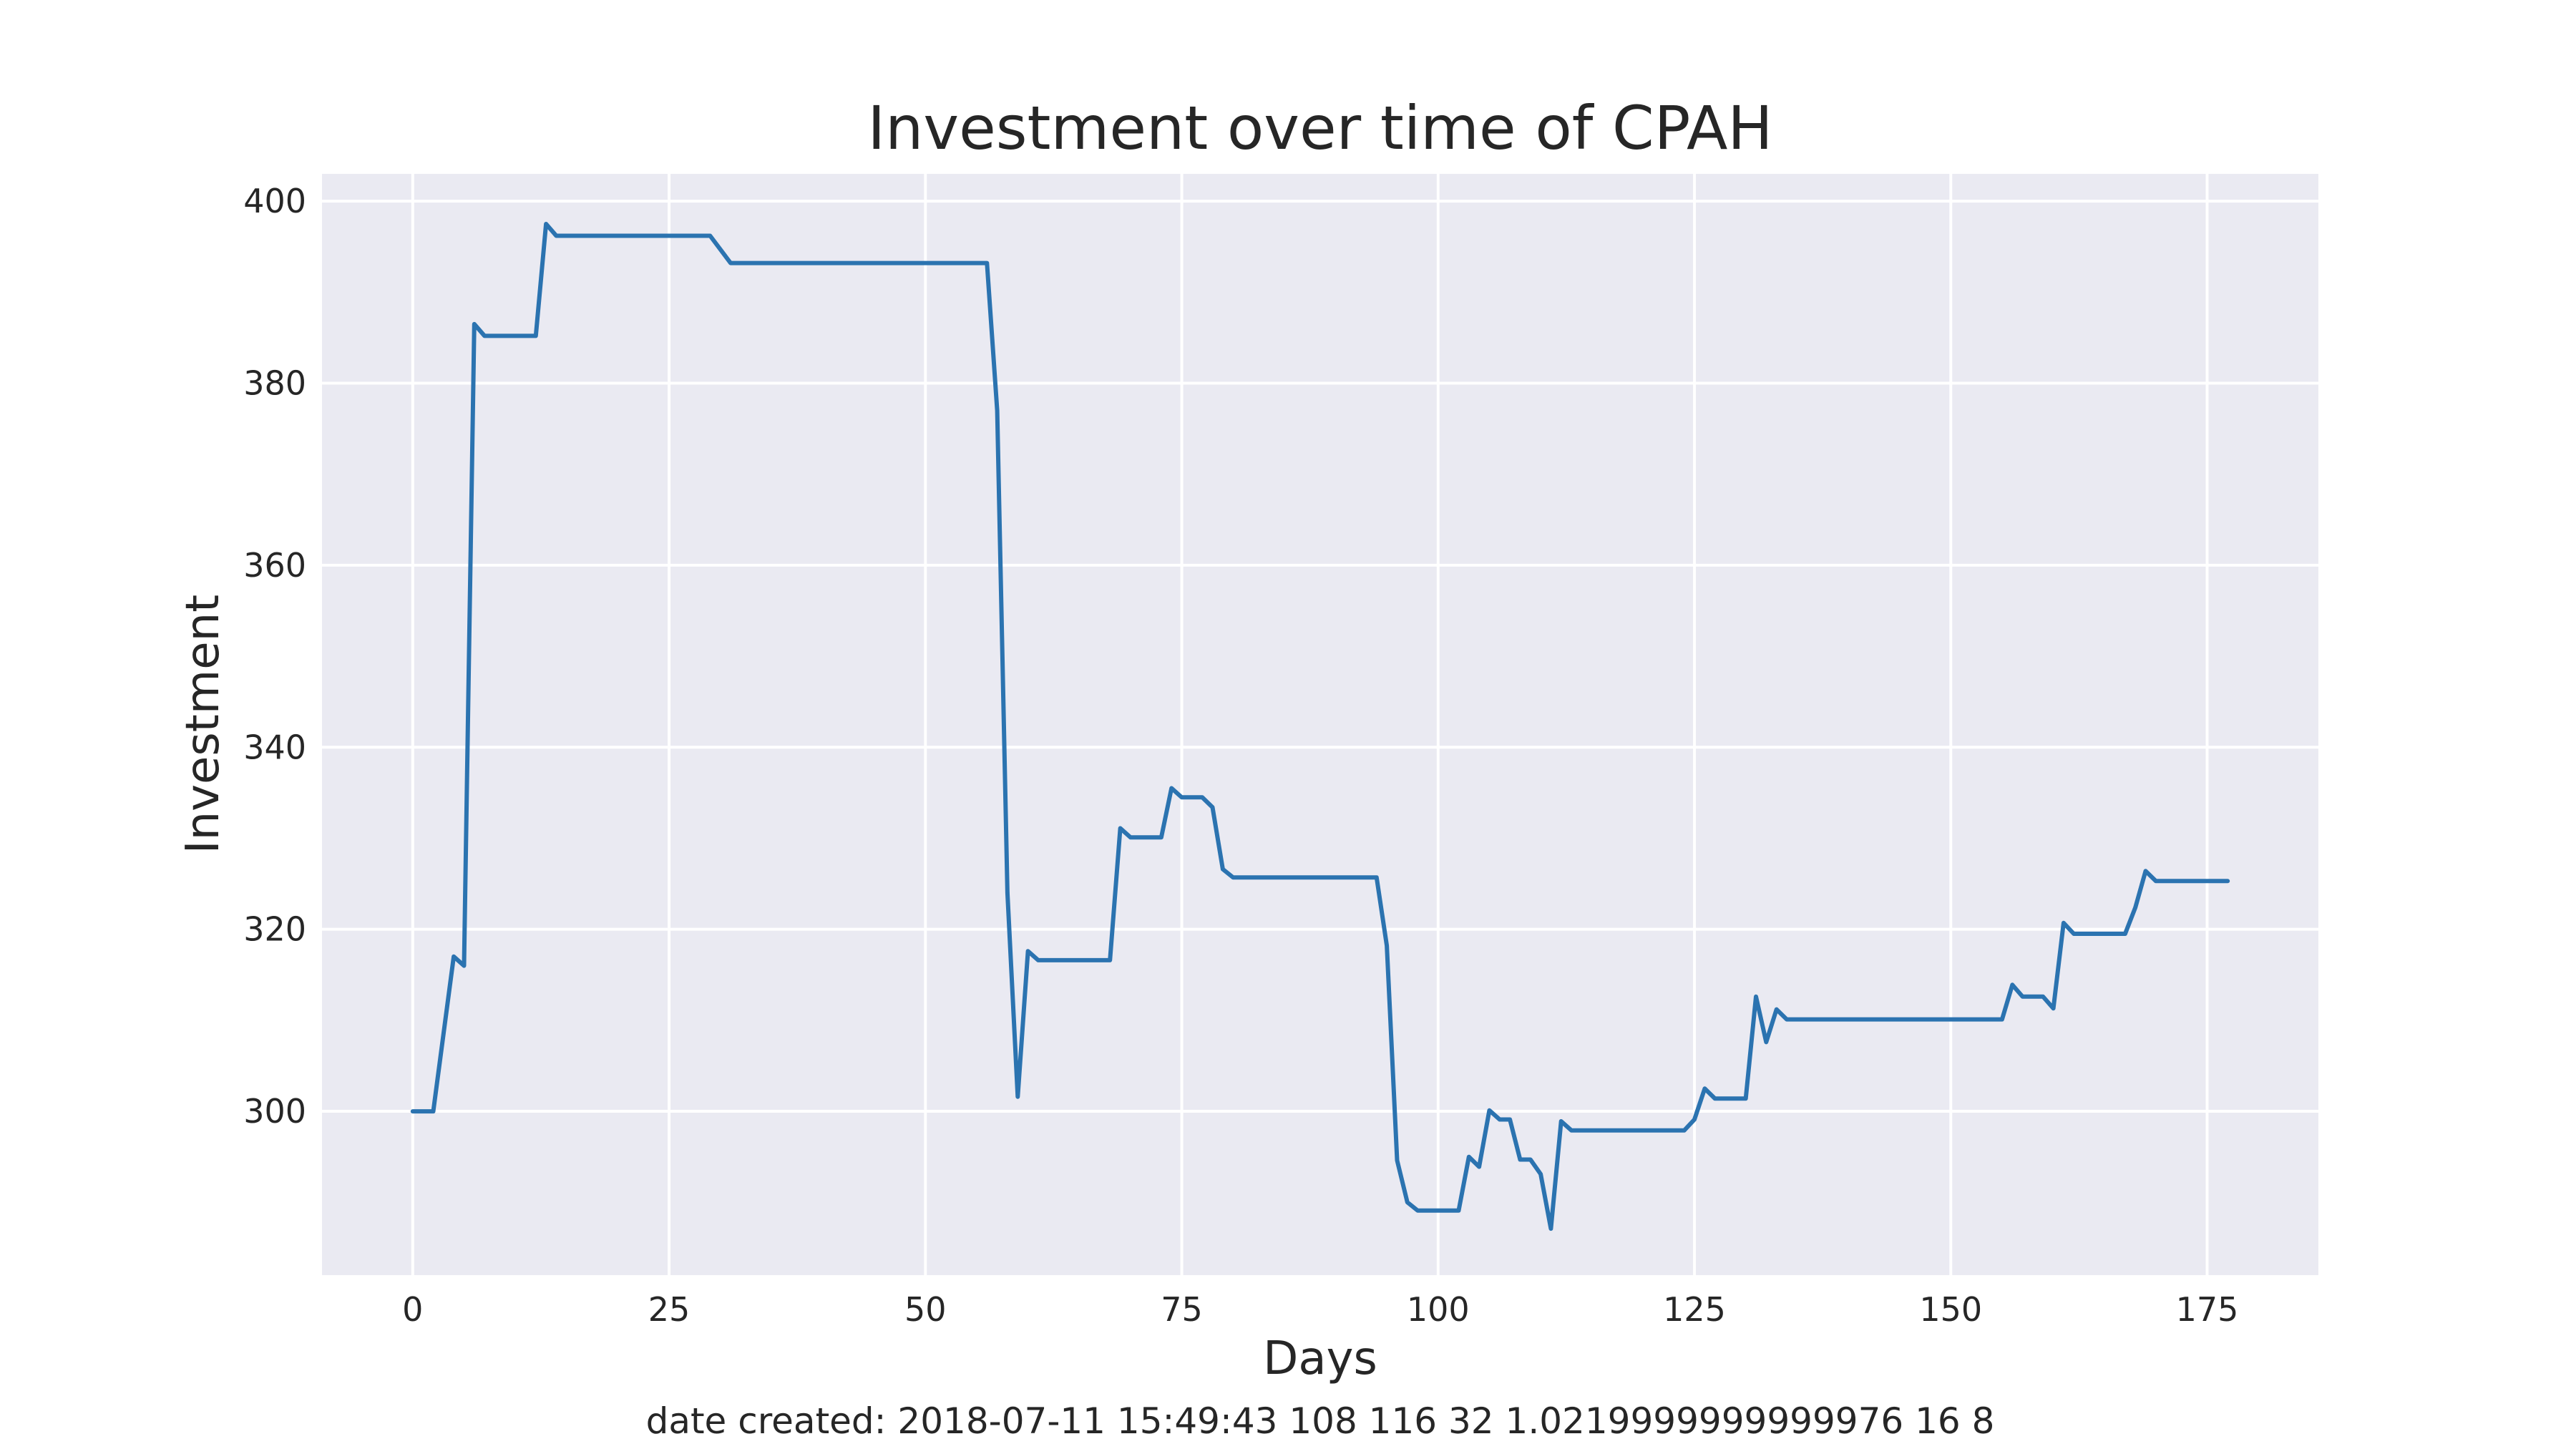  I want to click on x-tick-label: 150, so click(1950, 1309).